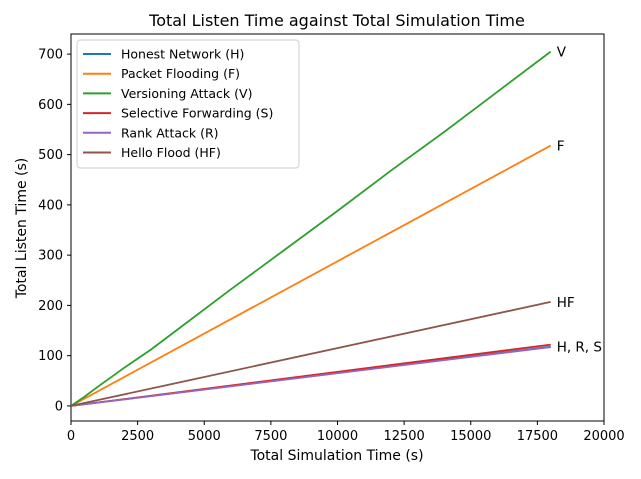 The height and width of the screenshot is (479, 641). I want to click on y-tick-label: 700, so click(50, 55).